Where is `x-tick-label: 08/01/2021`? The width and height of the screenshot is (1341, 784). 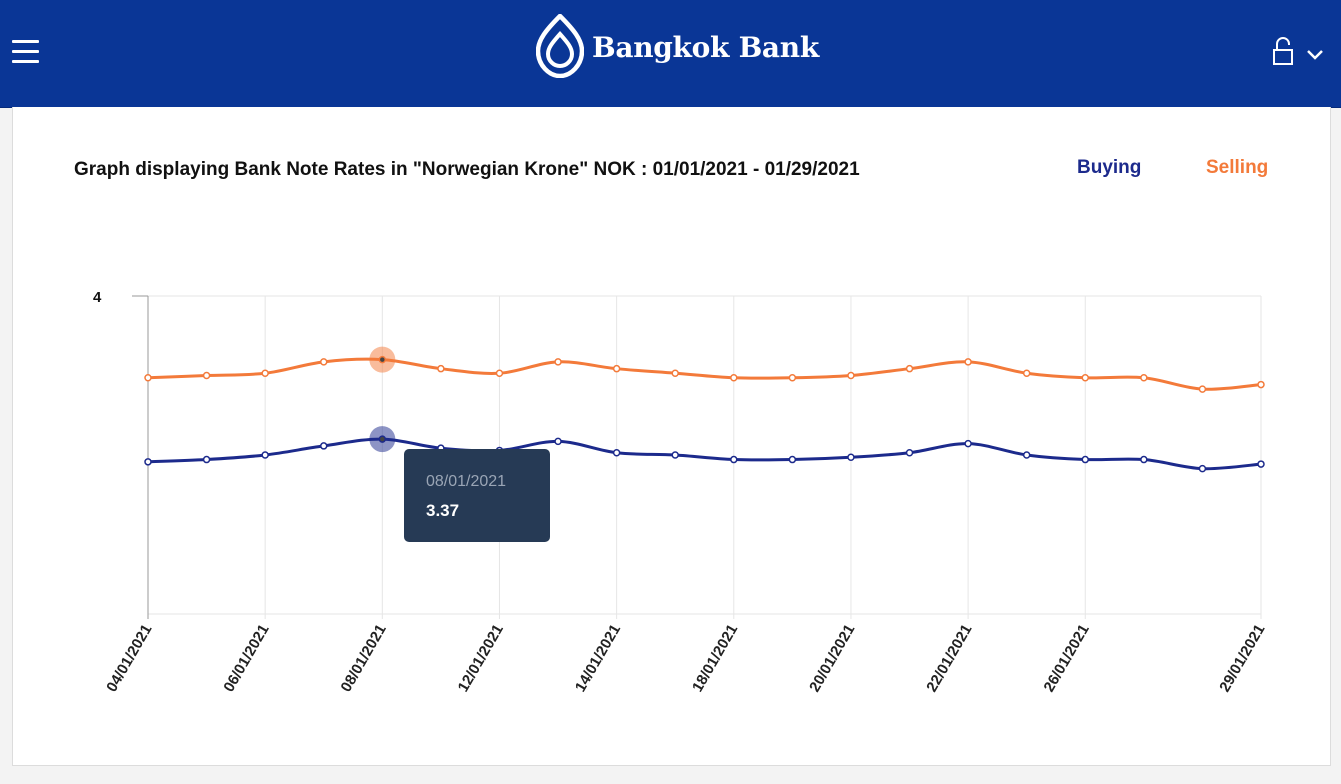 x-tick-label: 08/01/2021 is located at coordinates (364, 659).